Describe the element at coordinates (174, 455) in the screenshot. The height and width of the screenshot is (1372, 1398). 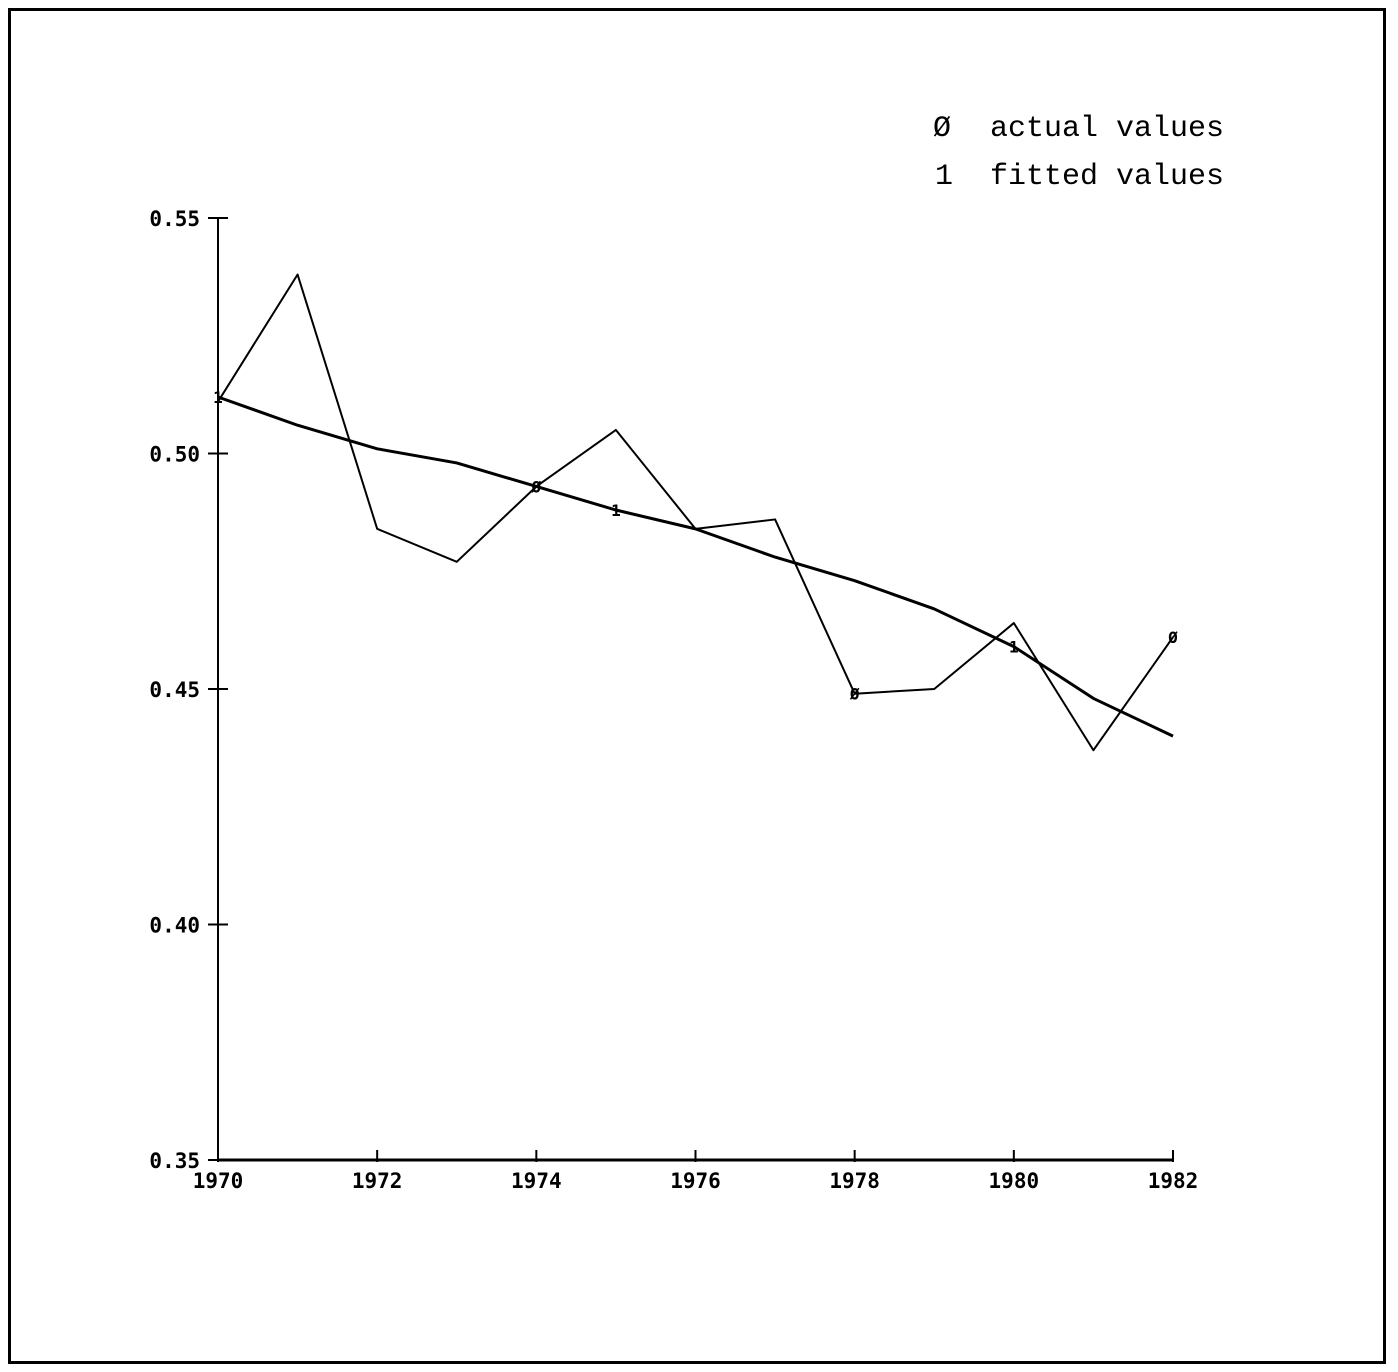
I see `y-tick-label: 0.50` at that location.